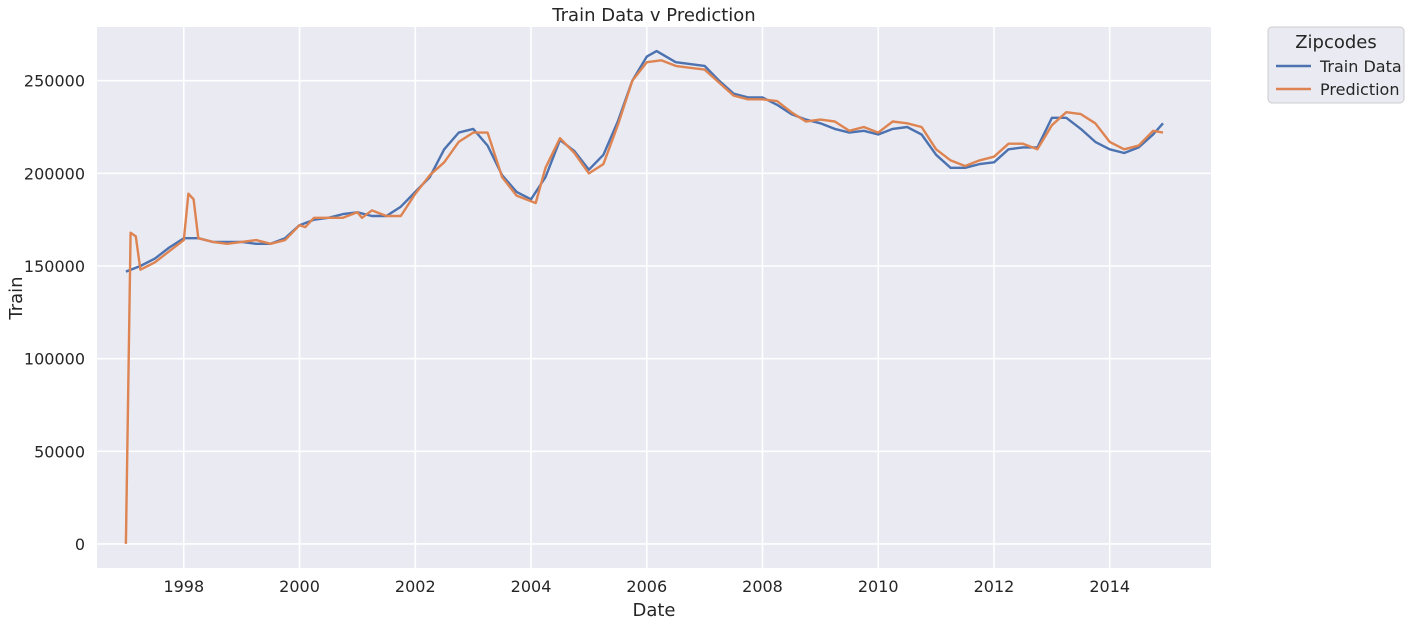  Describe the element at coordinates (183, 586) in the screenshot. I see `x-tick-label: 1998` at that location.